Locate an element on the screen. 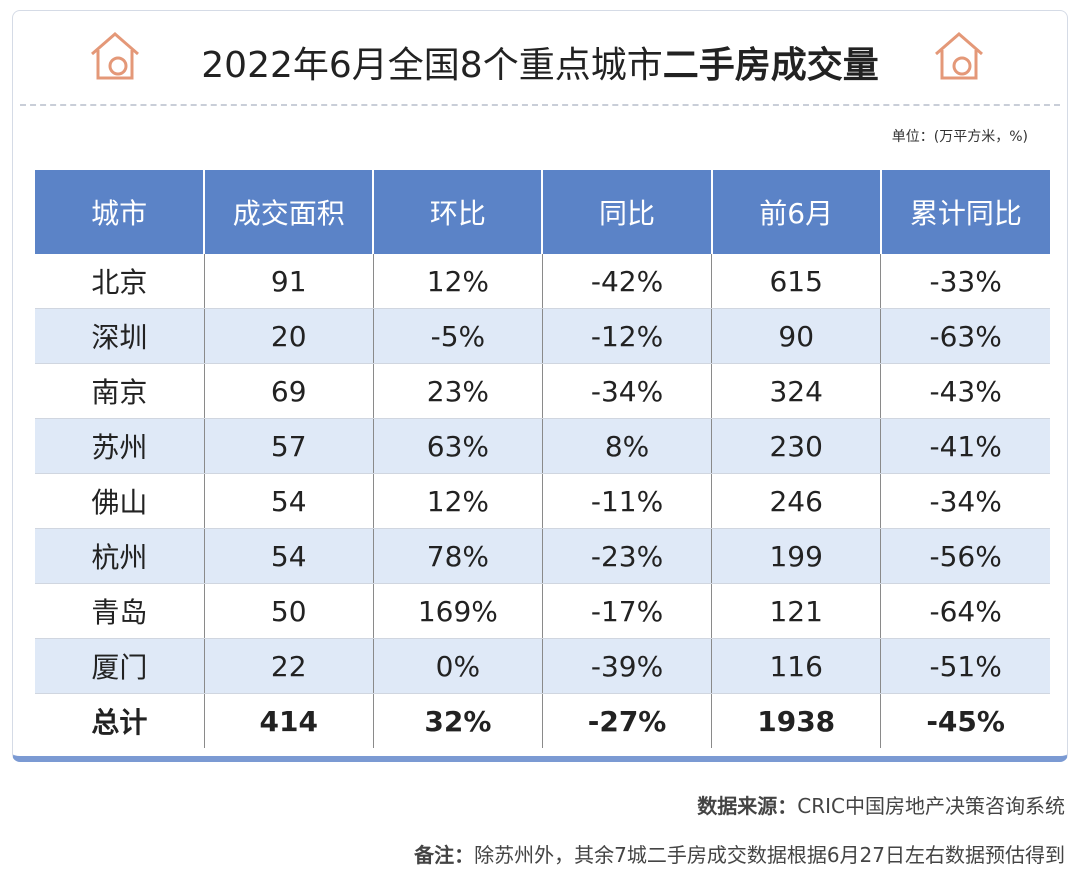  cell: -63% is located at coordinates (965, 336).